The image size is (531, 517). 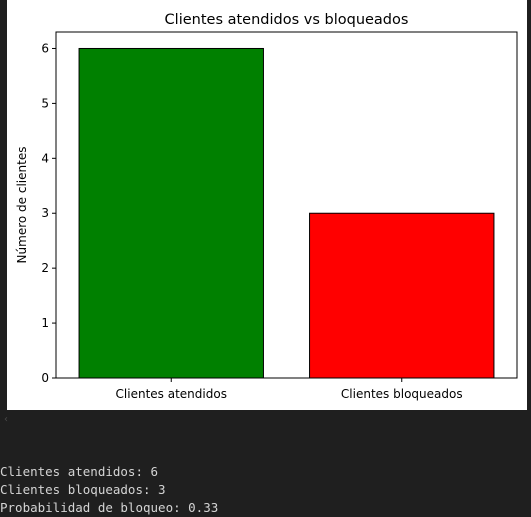 What do you see at coordinates (45, 103) in the screenshot?
I see `y-tick-label: 5` at bounding box center [45, 103].